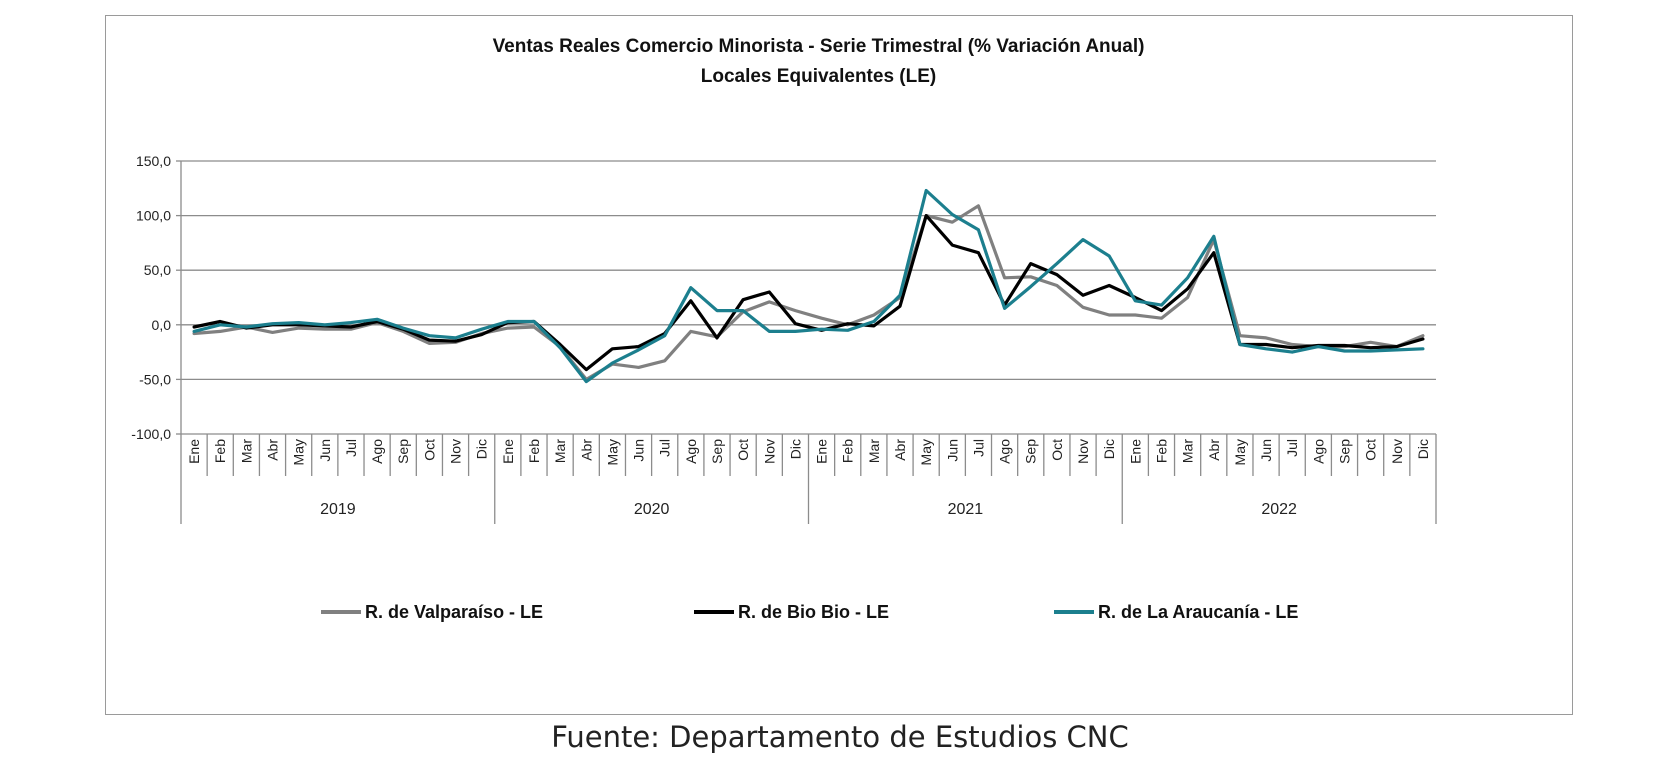 This screenshot has height=772, width=1680. Describe the element at coordinates (818, 76) in the screenshot. I see `chart-subtitle: Locales Equivalentes (LE)` at that location.